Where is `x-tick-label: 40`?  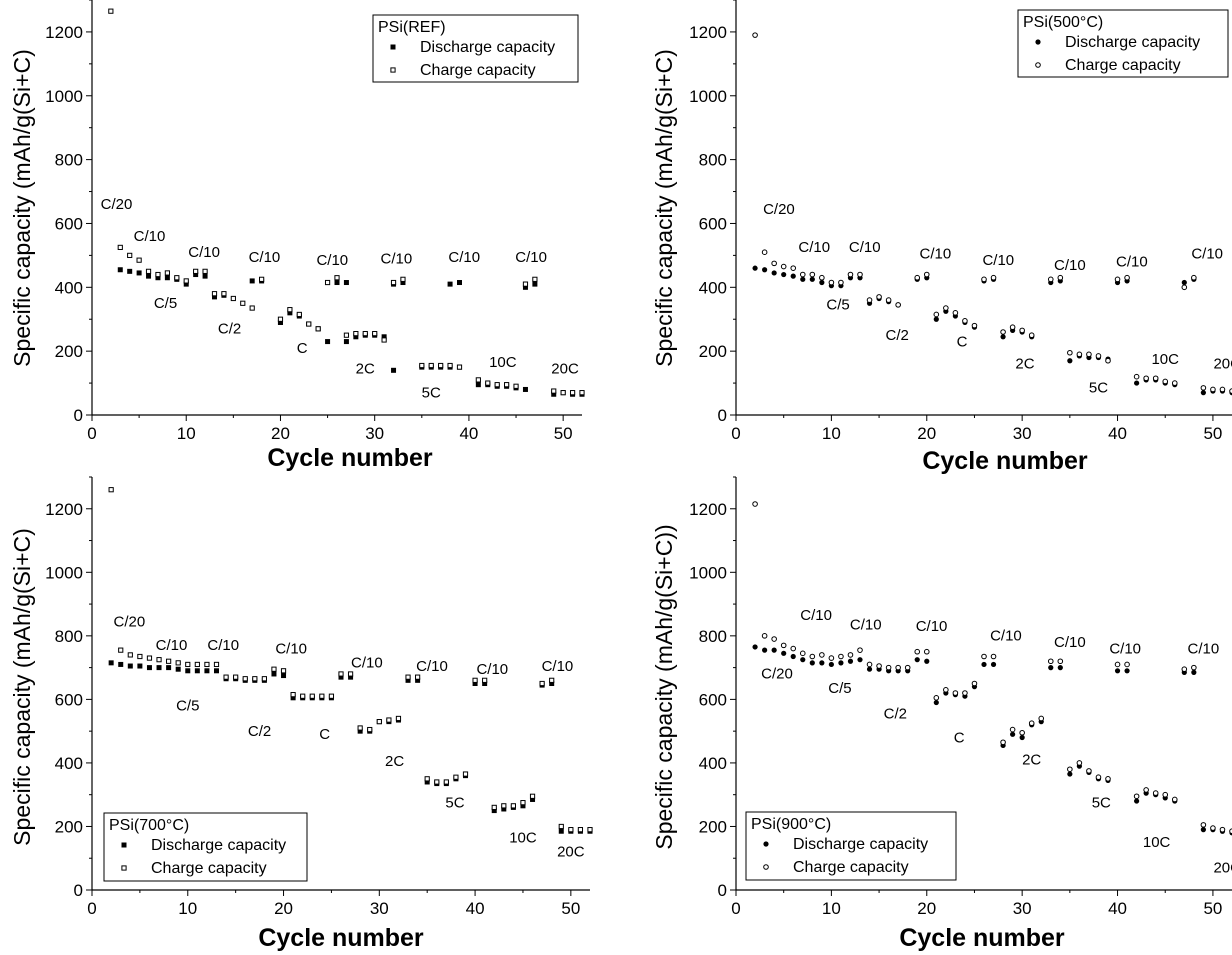 x-tick-label: 40 is located at coordinates (1117, 908).